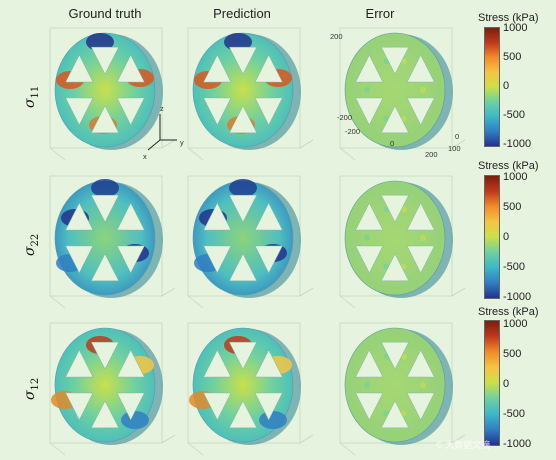  I want to click on column-title-ground-truth: Ground truth, so click(105, 13).